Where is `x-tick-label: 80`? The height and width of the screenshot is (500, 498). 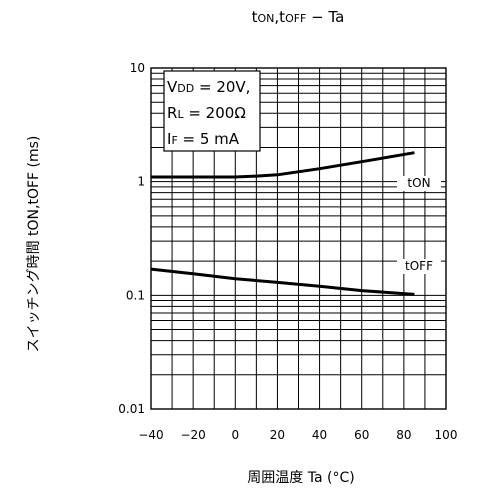 x-tick-label: 80 is located at coordinates (403, 435).